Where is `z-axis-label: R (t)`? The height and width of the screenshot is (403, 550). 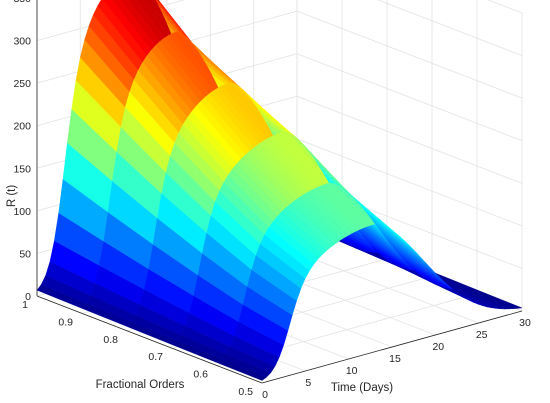
z-axis-label: R (t) is located at coordinates (12, 196).